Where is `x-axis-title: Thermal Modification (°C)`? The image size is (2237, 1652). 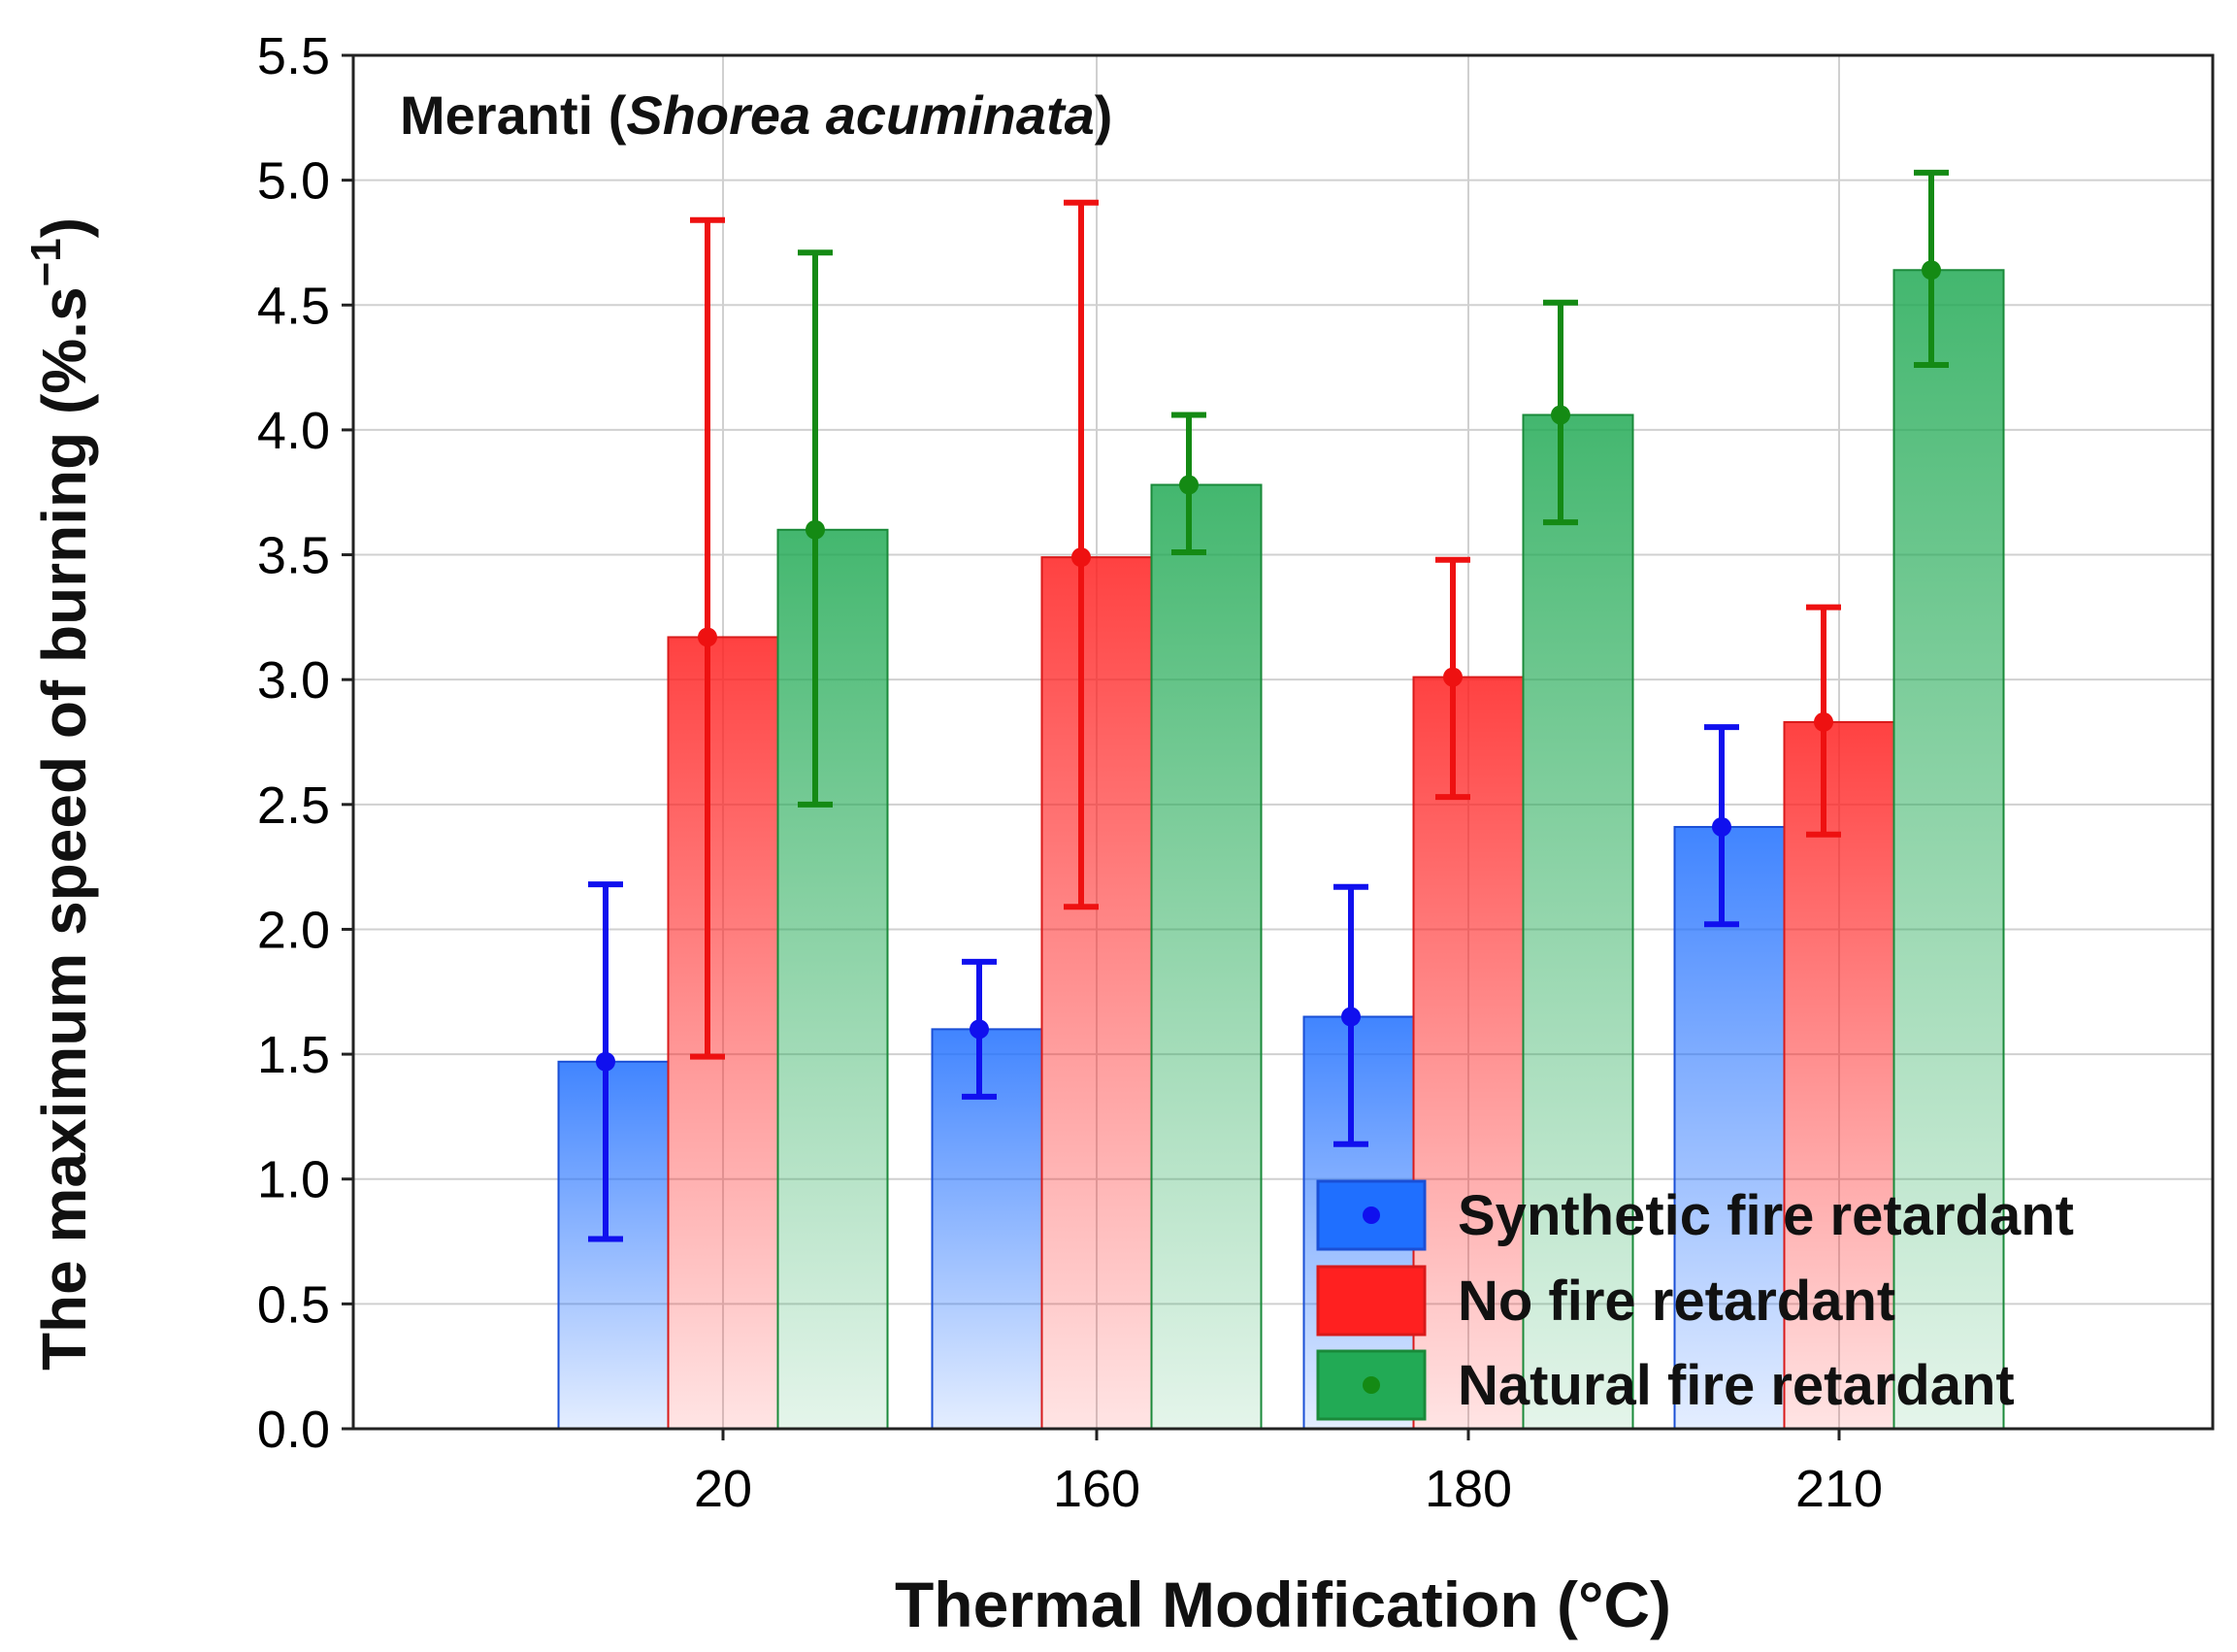 x-axis-title: Thermal Modification (°C) is located at coordinates (1283, 1605).